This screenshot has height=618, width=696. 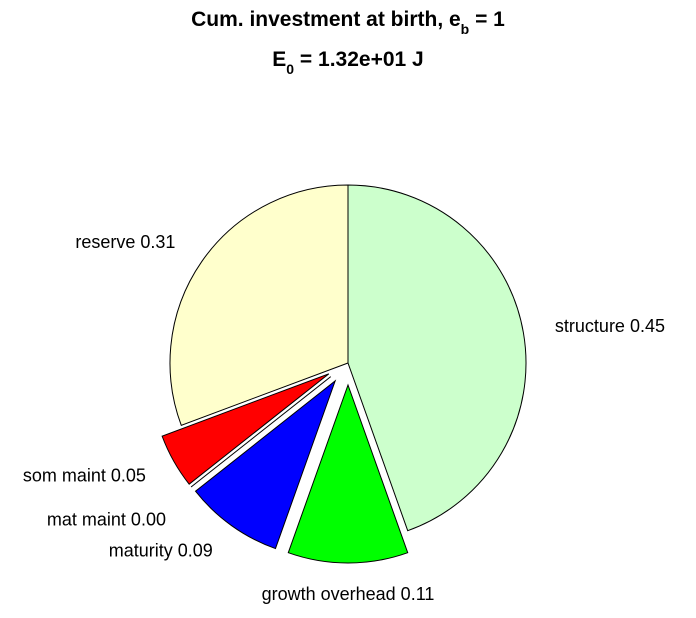 What do you see at coordinates (84, 476) in the screenshot?
I see `slice-label-som-maint: som maint 0.05` at bounding box center [84, 476].